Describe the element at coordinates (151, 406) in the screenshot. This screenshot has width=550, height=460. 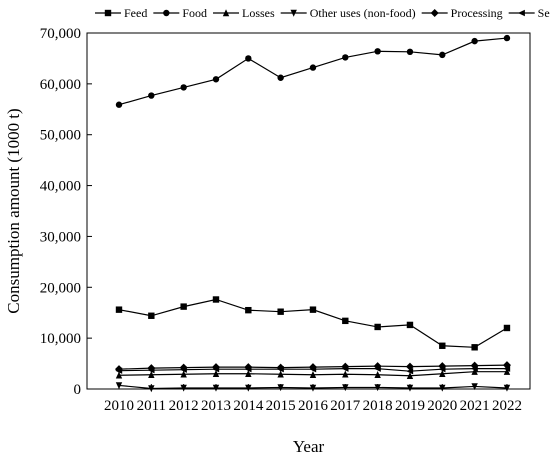
I see `x-tick-label: 2011` at that location.